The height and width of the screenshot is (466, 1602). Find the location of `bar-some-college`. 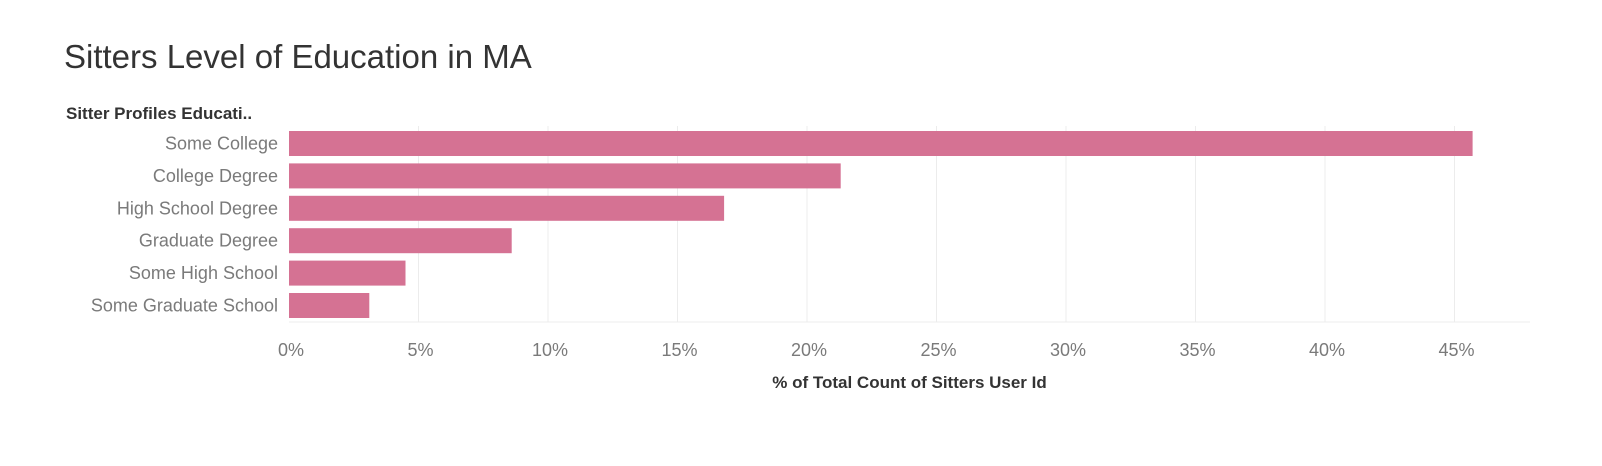

bar-some-college is located at coordinates (881, 143).